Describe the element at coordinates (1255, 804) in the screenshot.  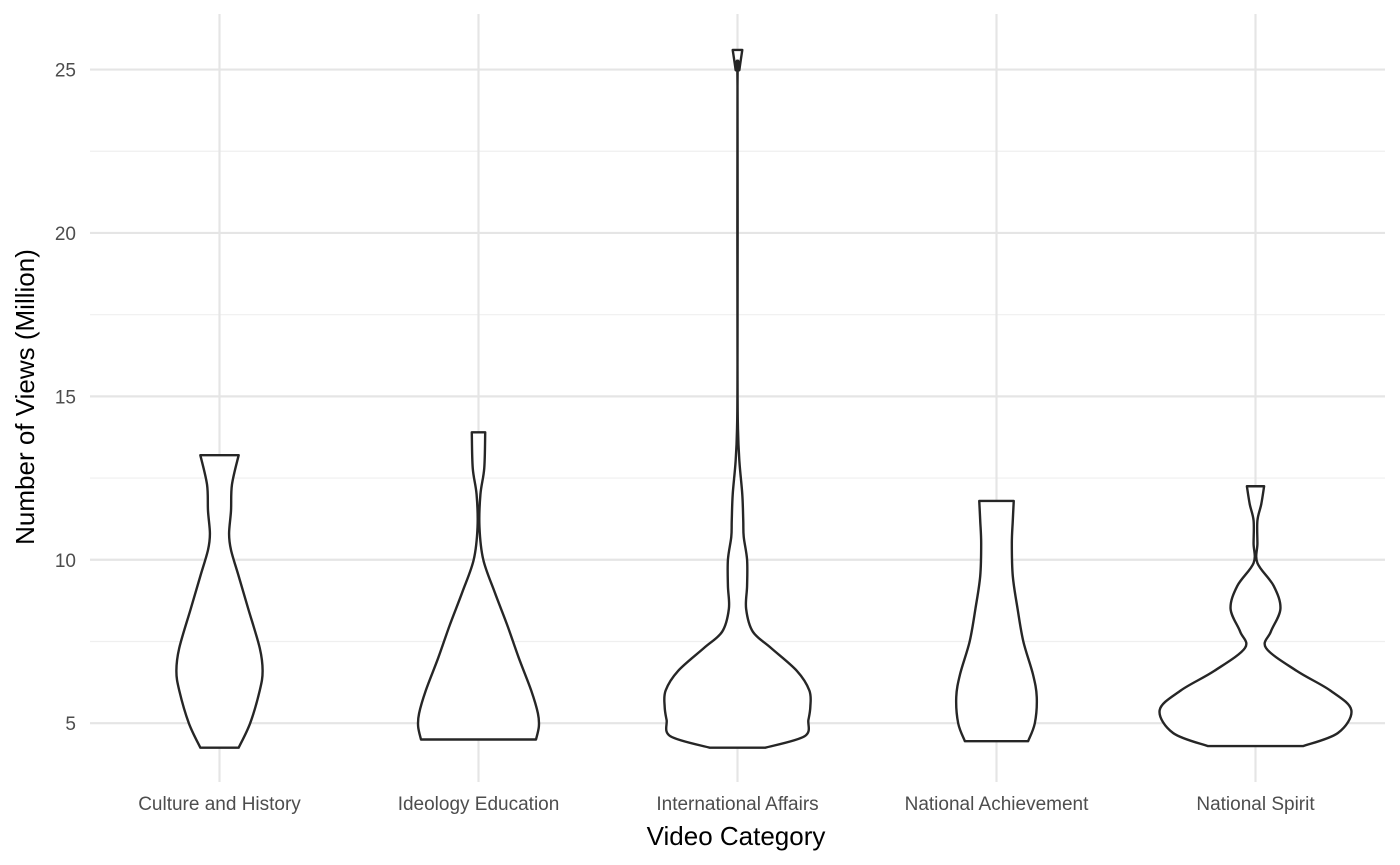
I see `x-tick-label: National Spirit` at that location.